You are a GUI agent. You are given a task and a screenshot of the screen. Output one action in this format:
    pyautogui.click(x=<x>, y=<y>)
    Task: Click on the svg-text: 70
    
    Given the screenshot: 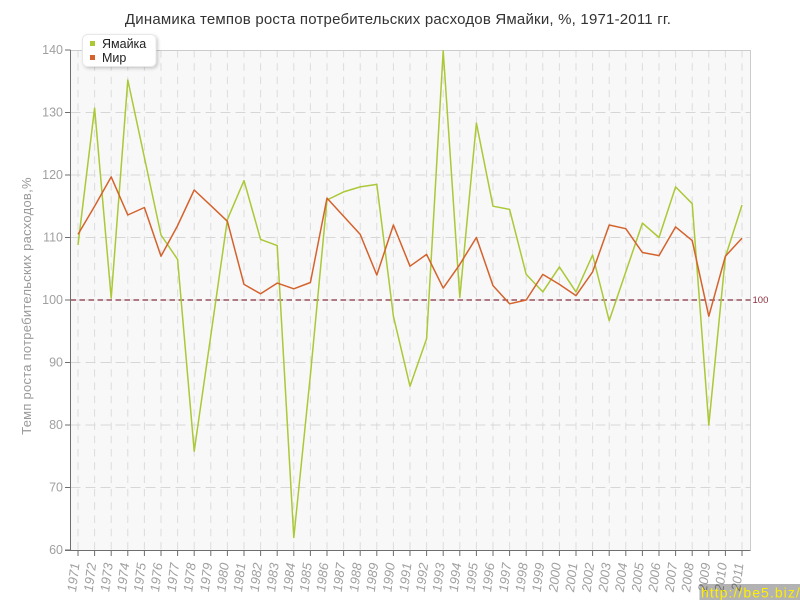 What is the action you would take?
    pyautogui.click(x=56, y=488)
    